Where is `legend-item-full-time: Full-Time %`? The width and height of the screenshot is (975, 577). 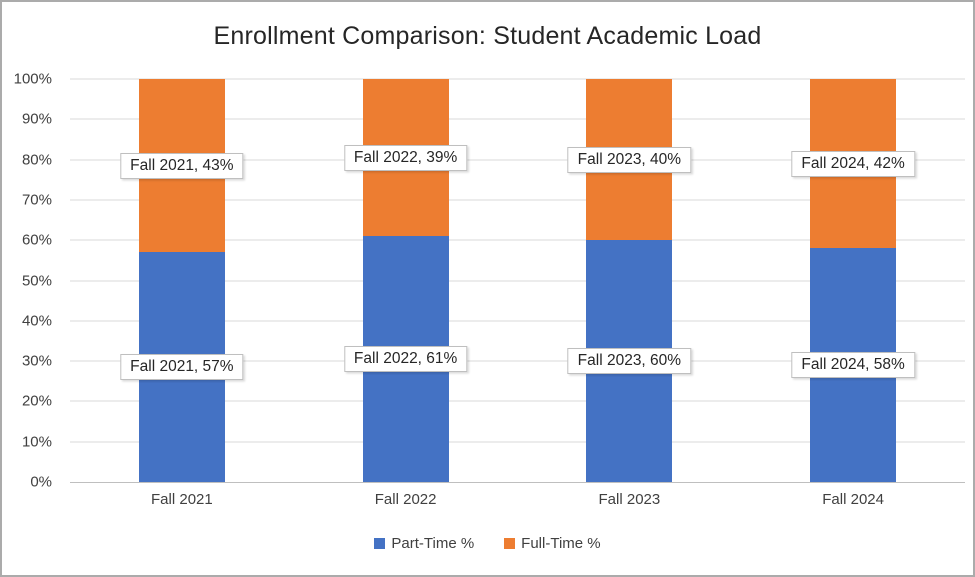
legend-item-full-time: Full-Time % is located at coordinates (552, 543).